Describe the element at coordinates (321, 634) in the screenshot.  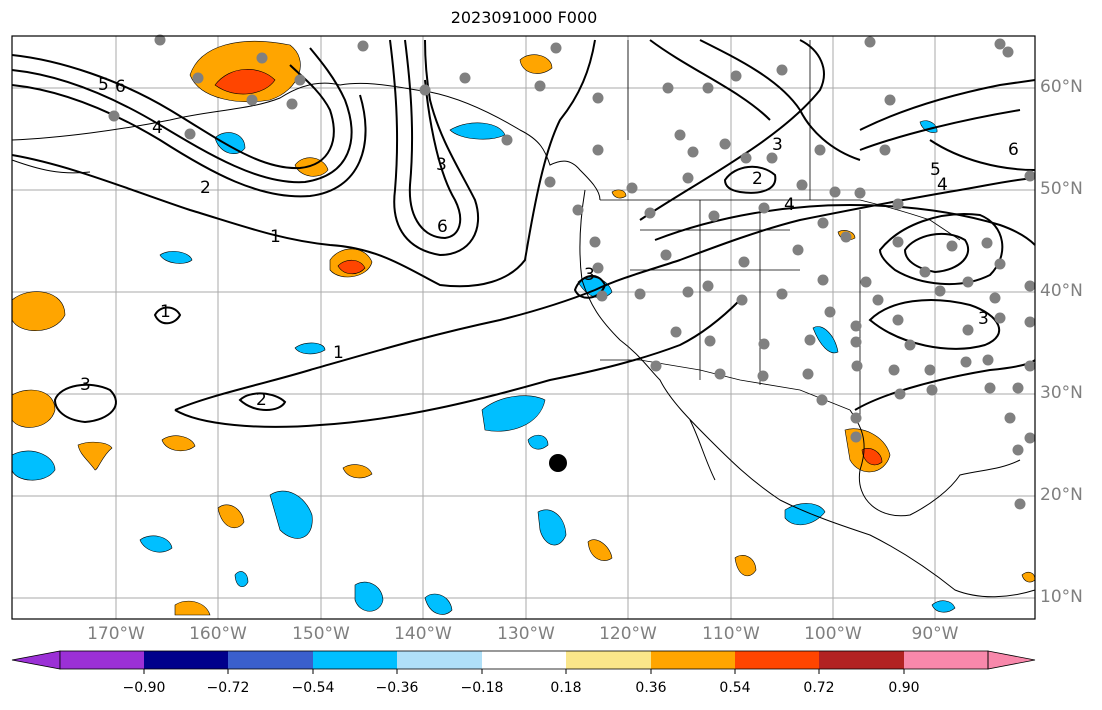
I see `longitude-label: 150°W` at that location.